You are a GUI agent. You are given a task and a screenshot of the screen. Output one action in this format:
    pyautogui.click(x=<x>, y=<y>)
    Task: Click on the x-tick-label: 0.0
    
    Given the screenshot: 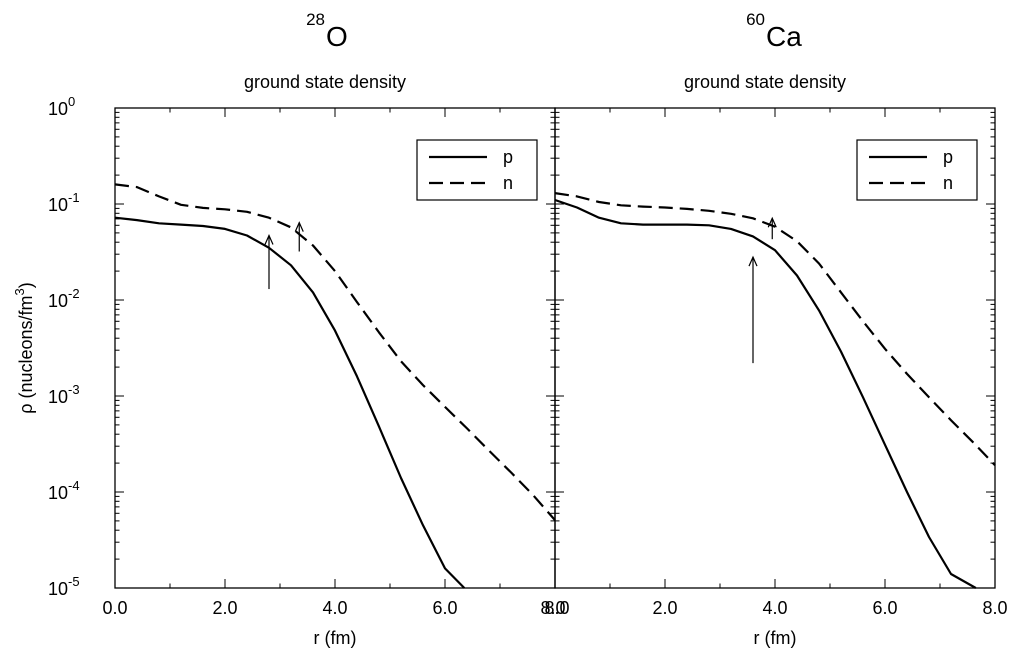 What is the action you would take?
    pyautogui.click(x=114, y=608)
    